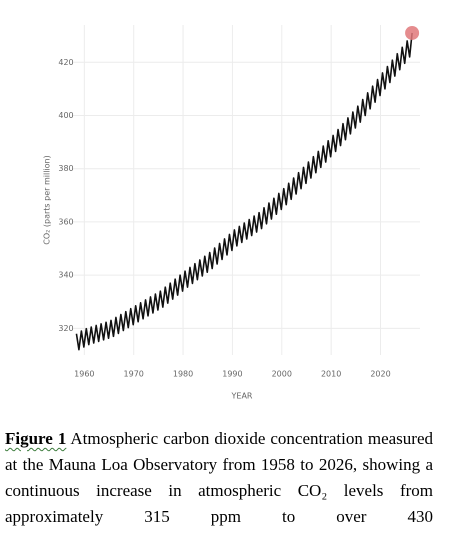  I want to click on end-marker, so click(412, 32).